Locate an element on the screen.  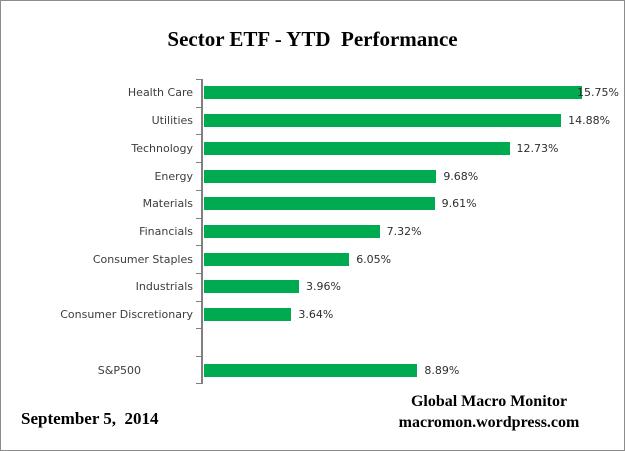
bar-row: S&P500 8.89% is located at coordinates (312, 370).